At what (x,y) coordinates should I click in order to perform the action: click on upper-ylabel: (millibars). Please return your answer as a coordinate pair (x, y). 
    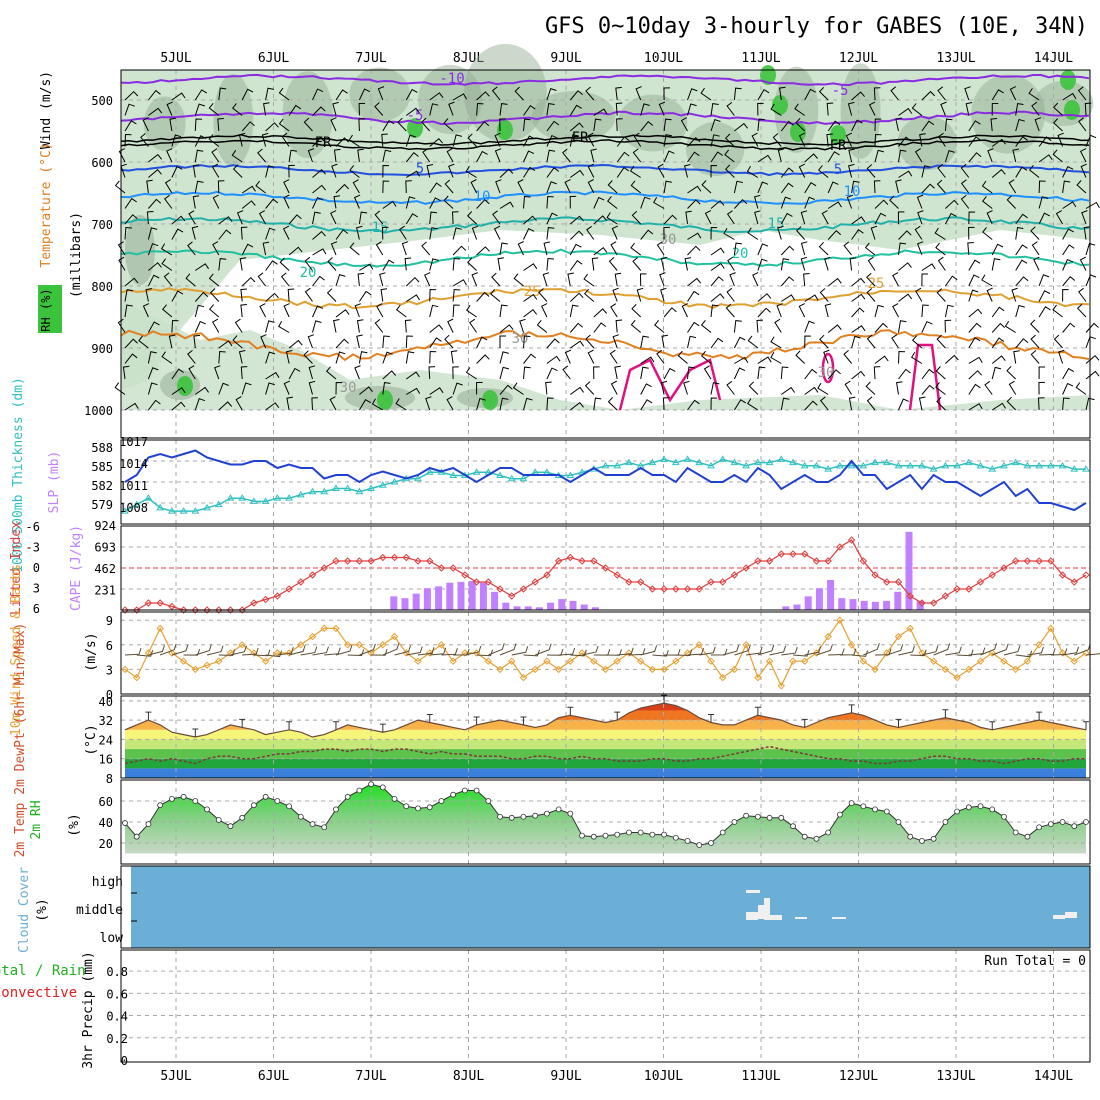
    Looking at the image, I should click on (76, 255).